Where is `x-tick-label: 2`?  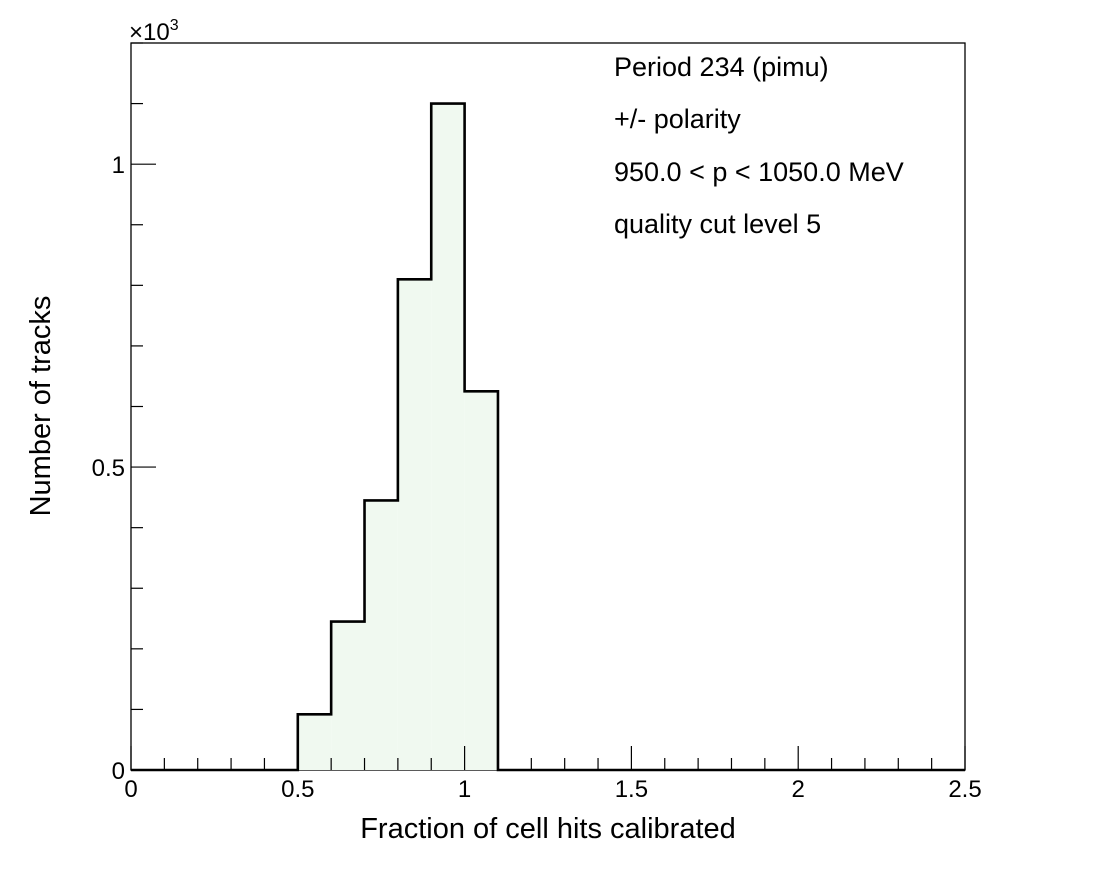 x-tick-label: 2 is located at coordinates (798, 789).